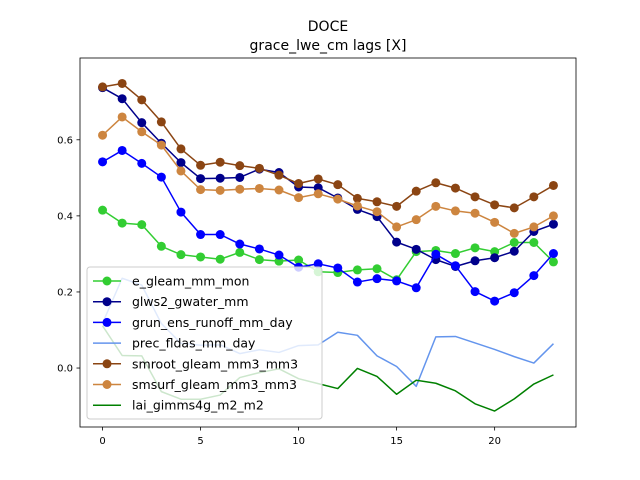 The height and width of the screenshot is (480, 640). What do you see at coordinates (194, 343) in the screenshot?
I see `legend-label: prec_fldas_mm_day` at bounding box center [194, 343].